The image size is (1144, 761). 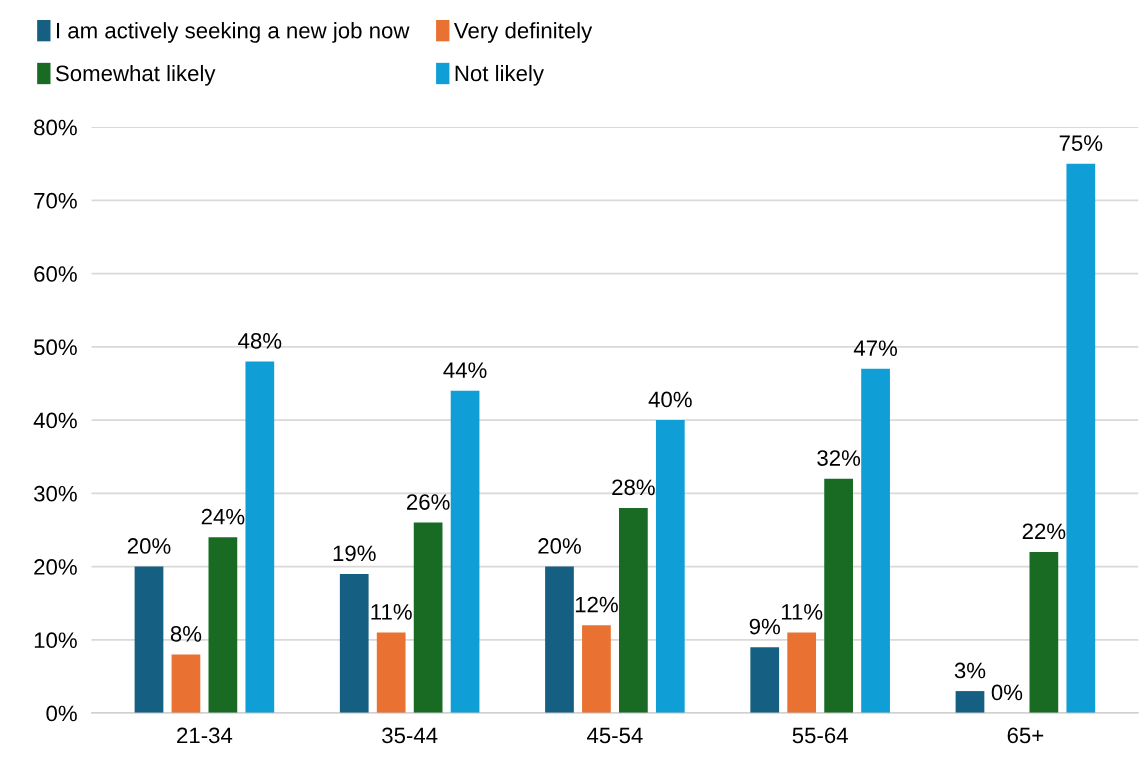 What do you see at coordinates (633, 487) in the screenshot?
I see `data-label: 28%` at bounding box center [633, 487].